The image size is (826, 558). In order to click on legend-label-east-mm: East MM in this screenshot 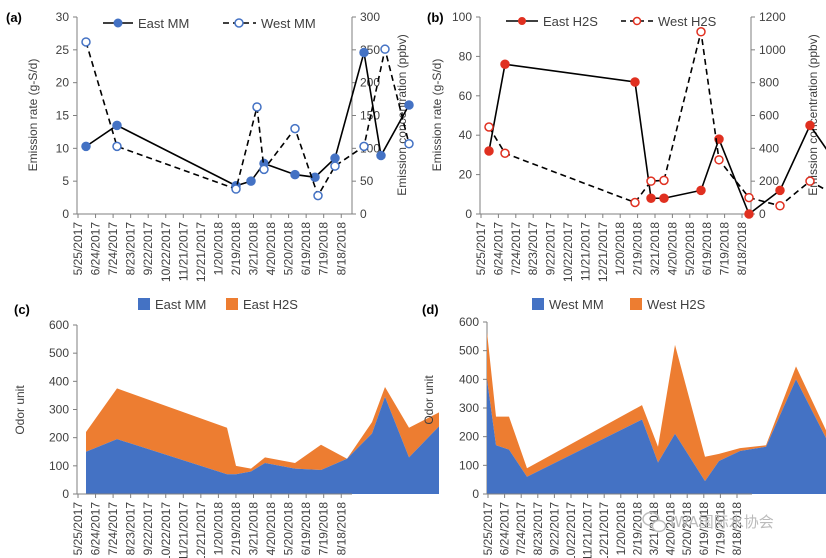, I will do `click(163, 23)`.